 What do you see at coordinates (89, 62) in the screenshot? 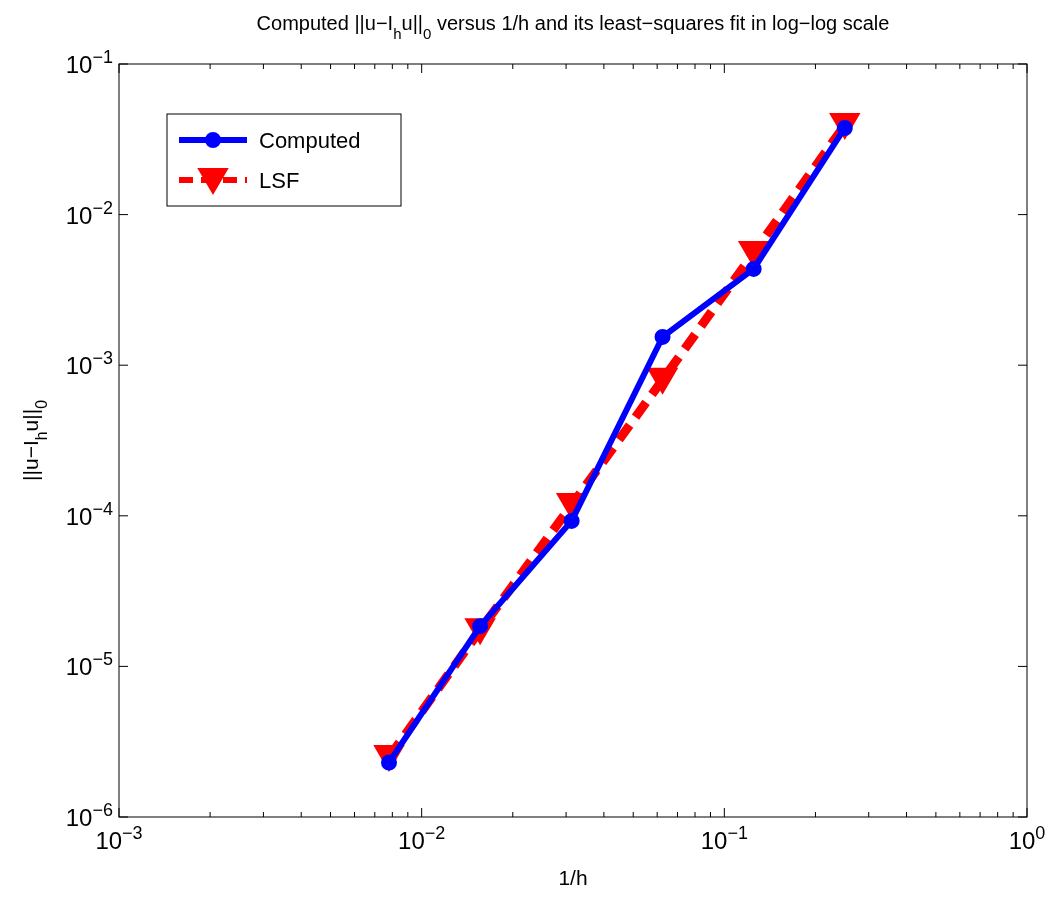
I see `y-tick-label: 10$^{−1}$` at bounding box center [89, 62].